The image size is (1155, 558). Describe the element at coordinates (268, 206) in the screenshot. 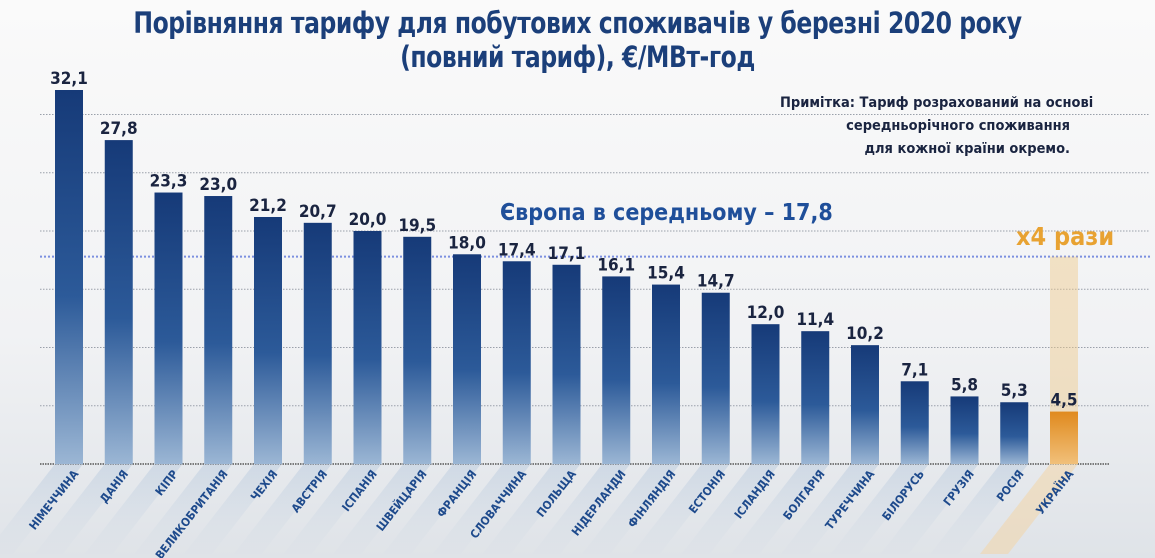

I see `data-label: 21,2` at that location.